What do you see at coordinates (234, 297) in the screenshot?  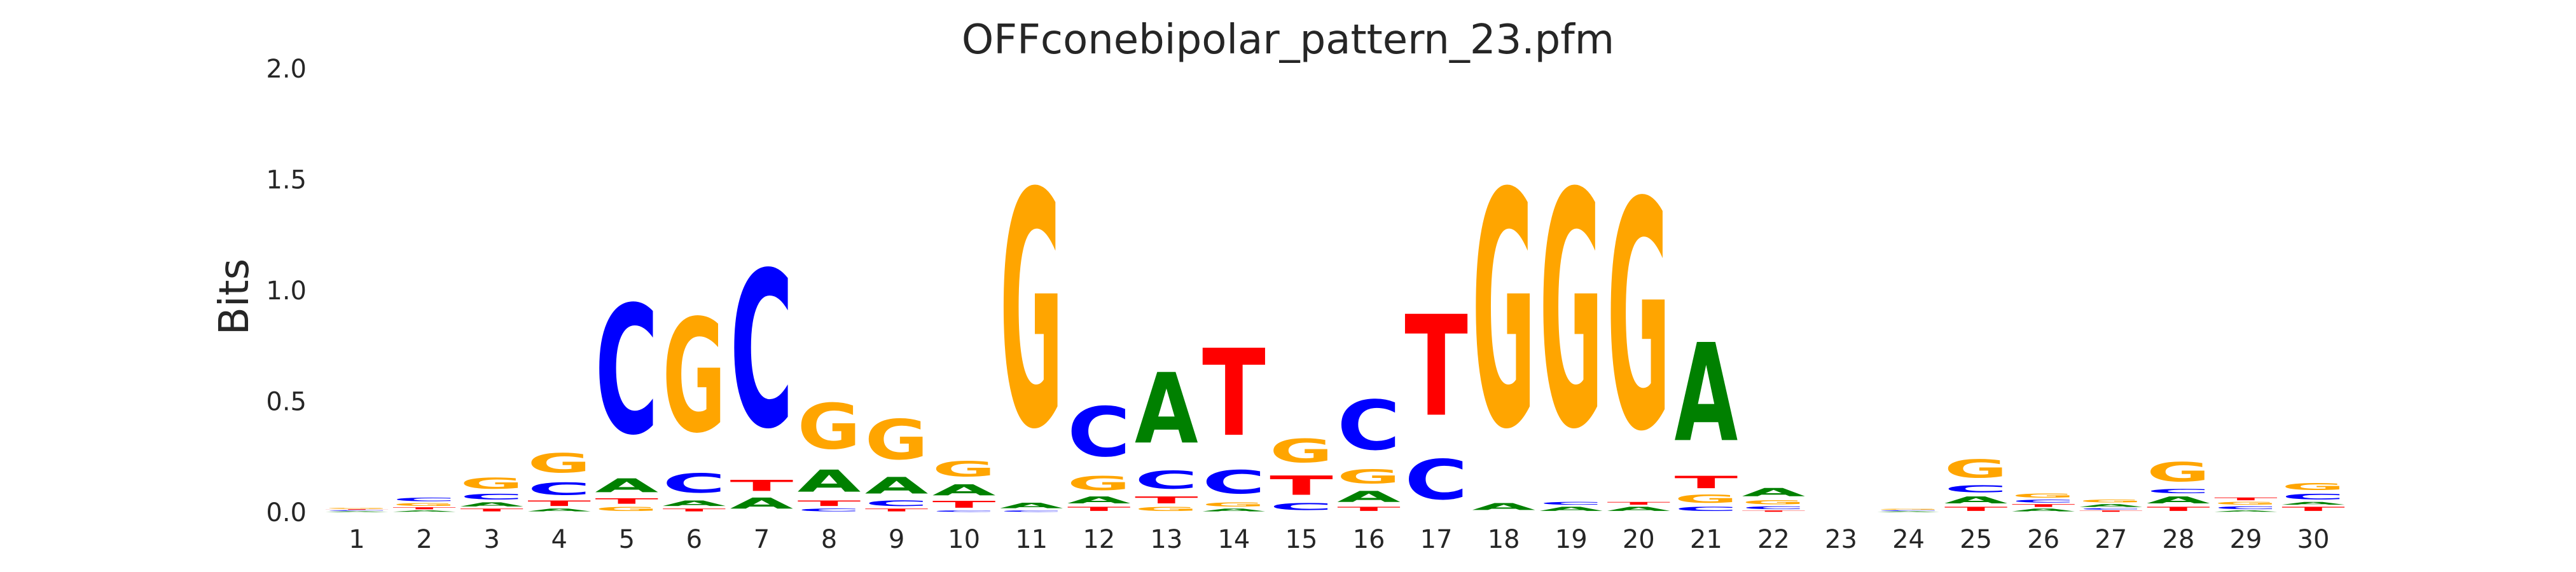 I see `y-axis-label: Bits` at bounding box center [234, 297].